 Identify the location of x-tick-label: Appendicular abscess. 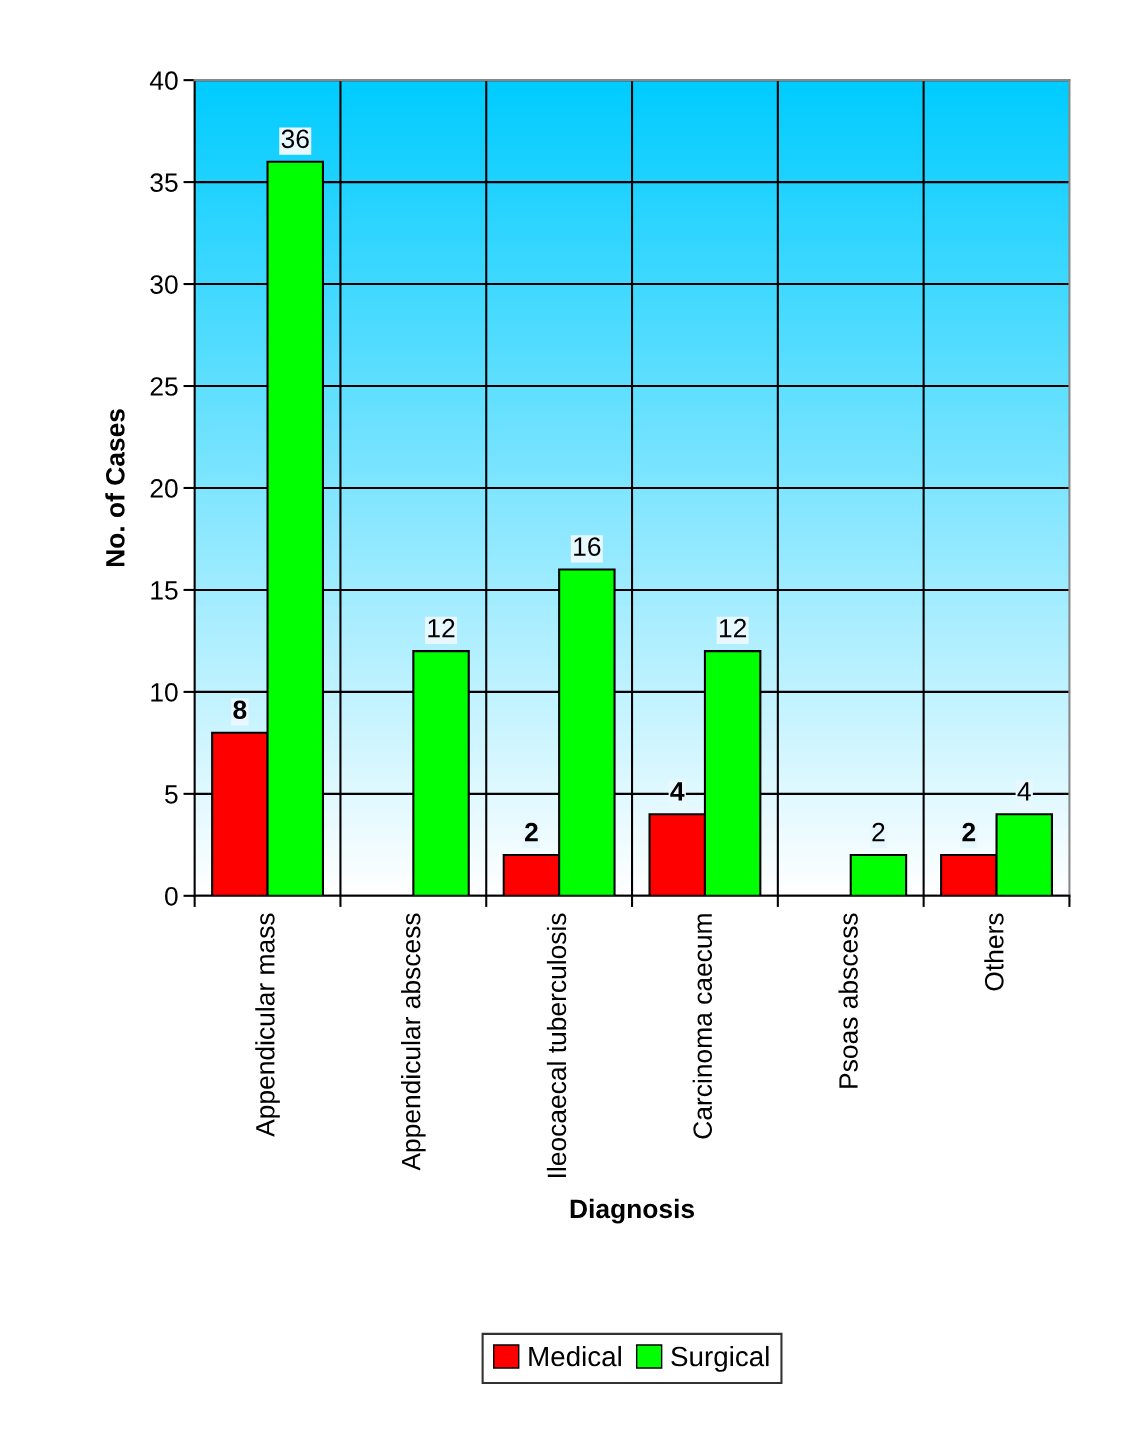
(413, 1042).